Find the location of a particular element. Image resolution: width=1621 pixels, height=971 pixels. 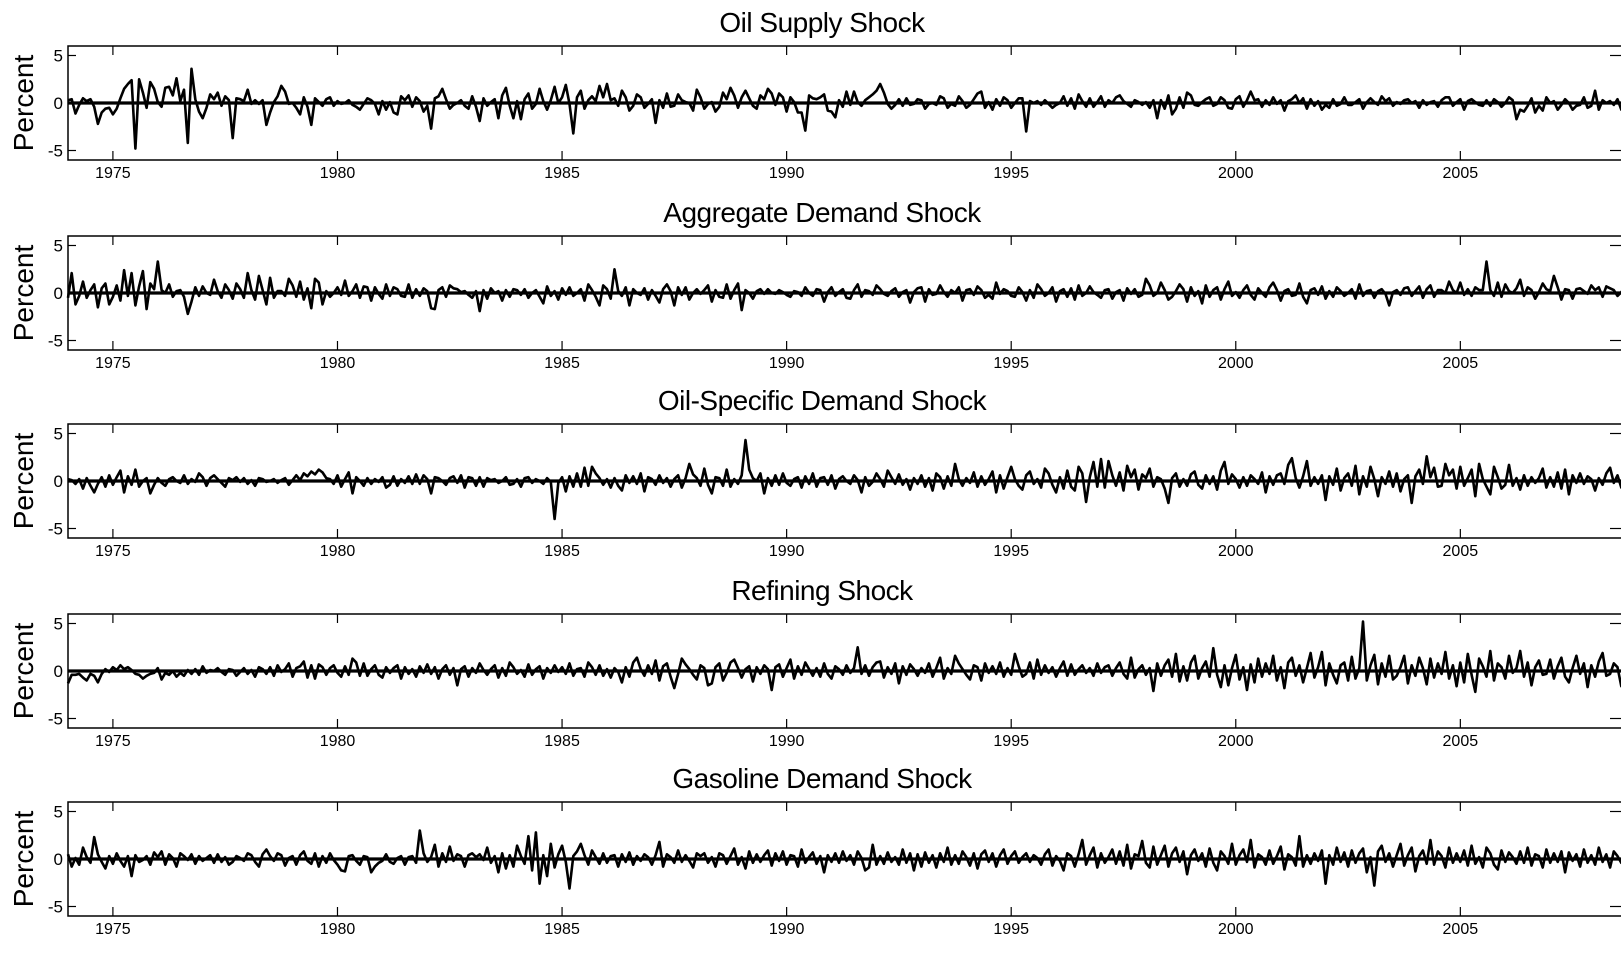

panel-title: Aggregate Demand Shock is located at coordinates (822, 212).